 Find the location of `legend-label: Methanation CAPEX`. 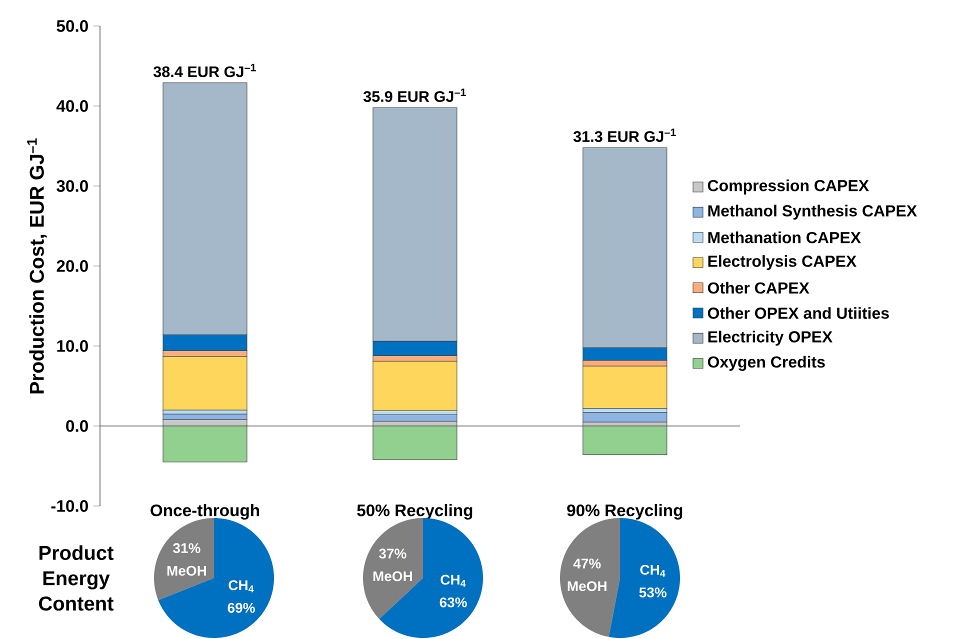

legend-label: Methanation CAPEX is located at coordinates (784, 238).